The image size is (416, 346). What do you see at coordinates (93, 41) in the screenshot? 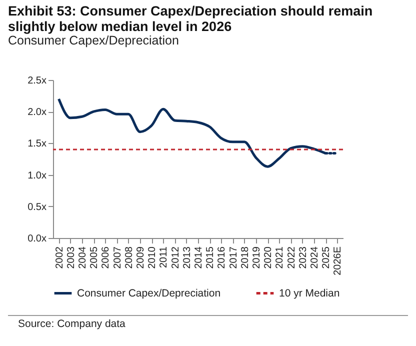
I see `chart-subtitle: Consumer Capex/Depreciation` at bounding box center [93, 41].